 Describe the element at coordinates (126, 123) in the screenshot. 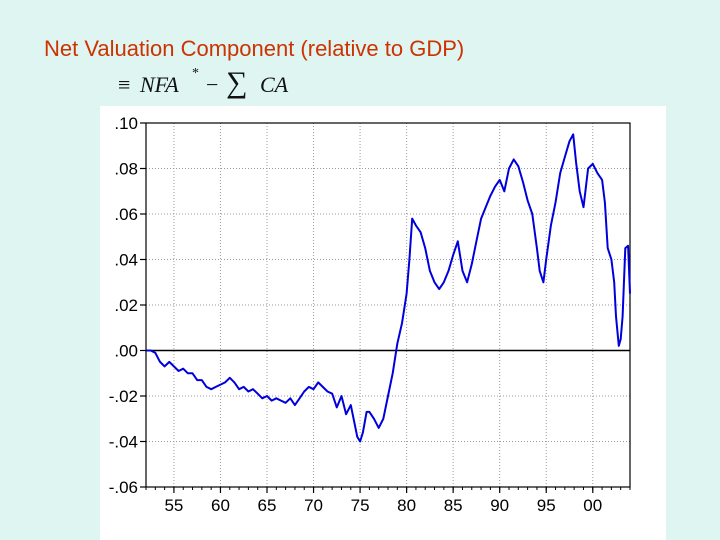

I see `y-tick-label: .10` at that location.